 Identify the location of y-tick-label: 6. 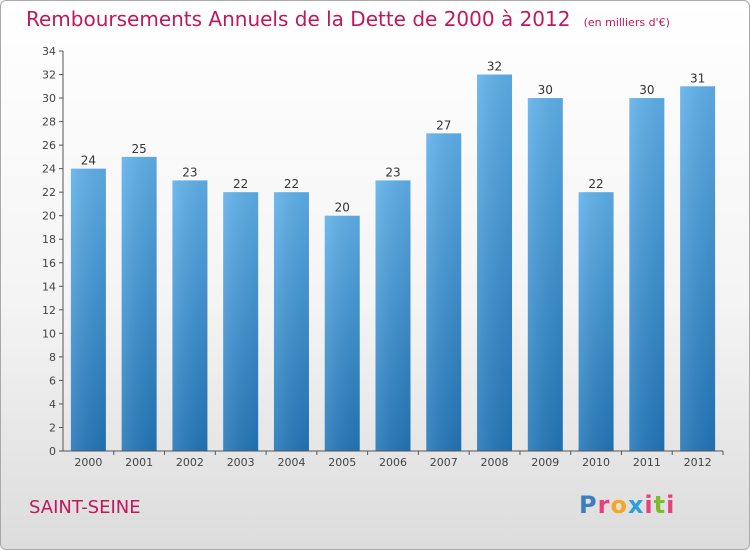
(52, 380).